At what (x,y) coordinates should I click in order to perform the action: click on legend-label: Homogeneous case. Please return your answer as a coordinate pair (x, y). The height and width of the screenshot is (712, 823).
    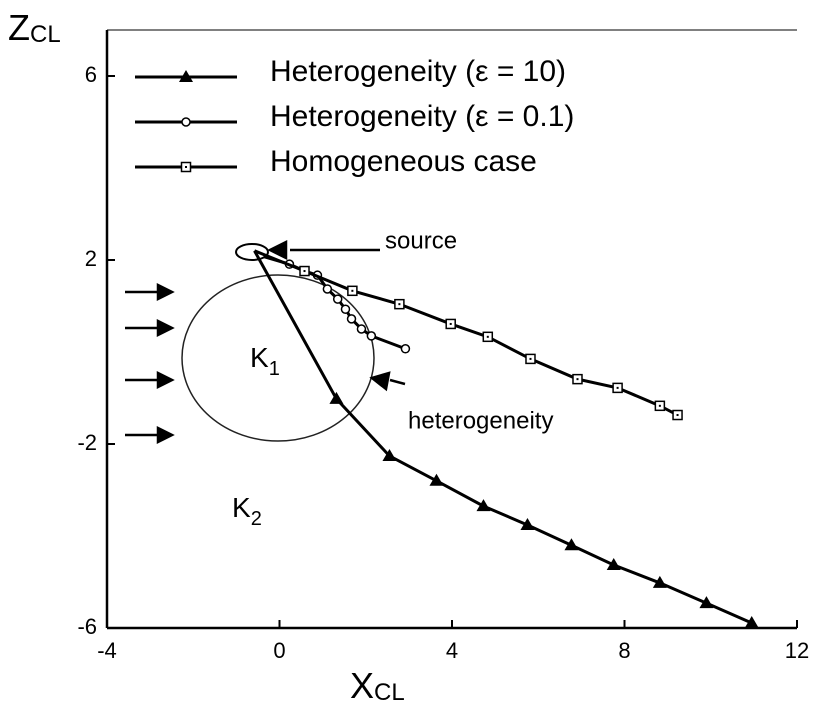
    Looking at the image, I should click on (403, 161).